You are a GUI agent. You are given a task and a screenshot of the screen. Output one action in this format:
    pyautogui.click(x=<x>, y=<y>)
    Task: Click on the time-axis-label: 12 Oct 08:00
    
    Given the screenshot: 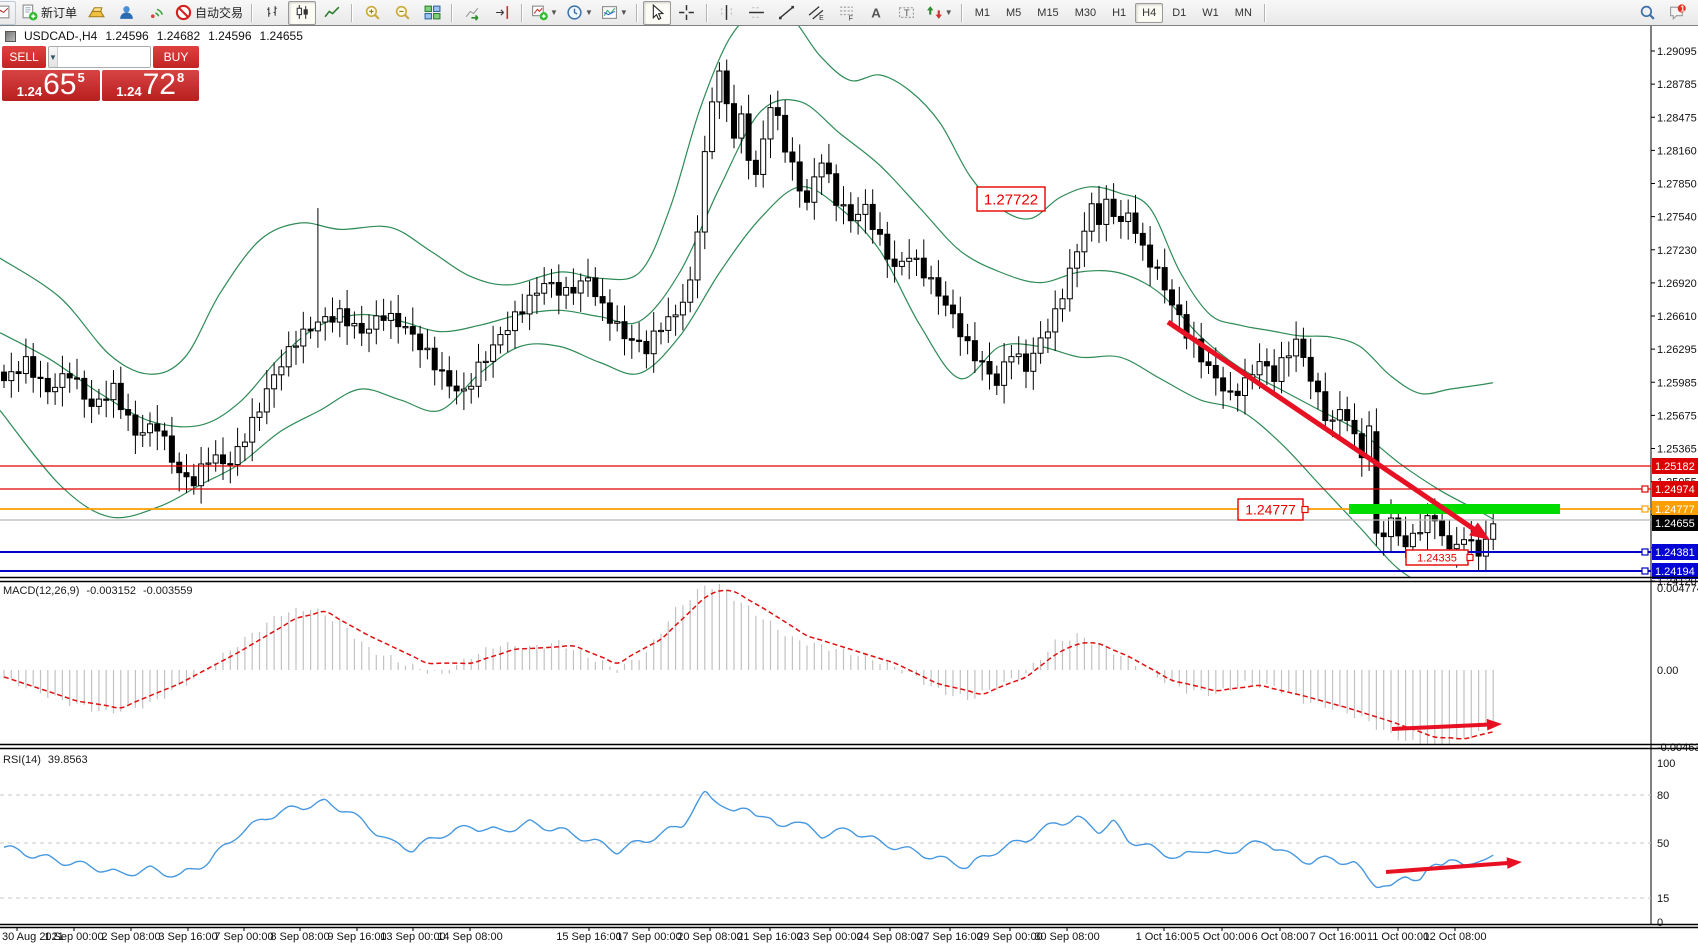 What is the action you would take?
    pyautogui.click(x=1455, y=937)
    